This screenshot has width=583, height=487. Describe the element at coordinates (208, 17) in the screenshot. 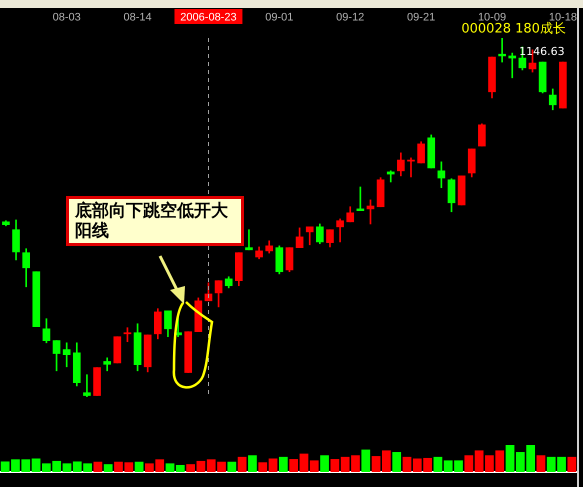

I see `x-tick-label: 2006-08-23` at that location.